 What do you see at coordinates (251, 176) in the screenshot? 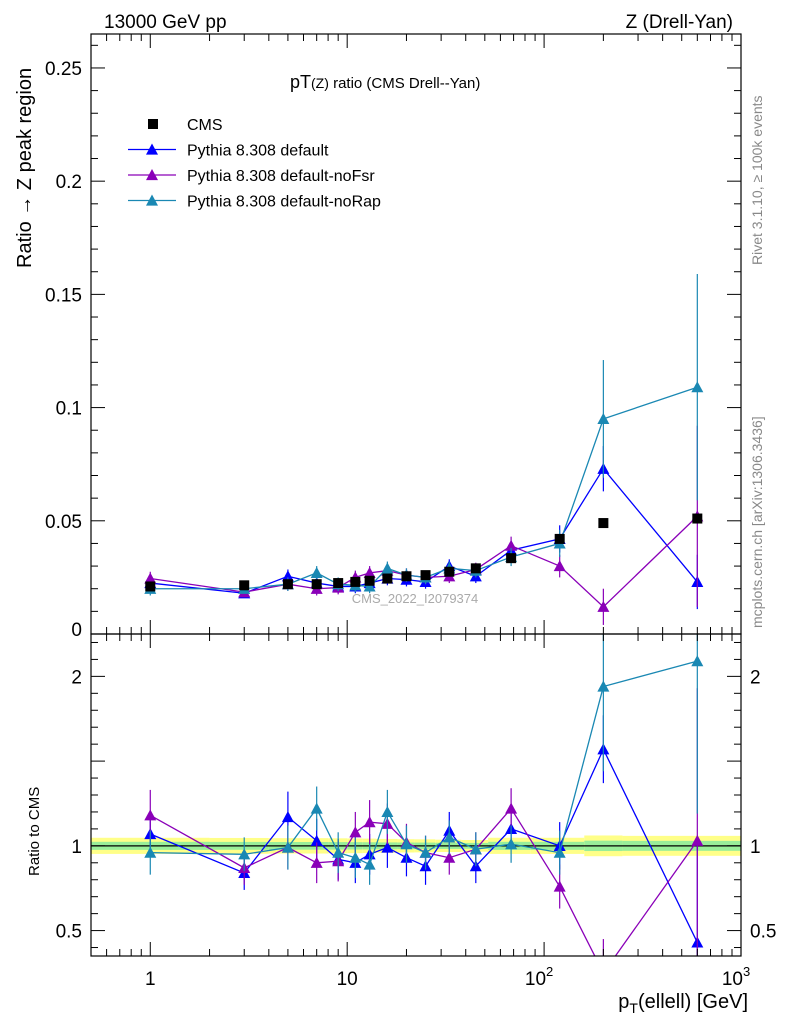
I see `legend-entry-noFsr: Pythia 8.308 default-noFsr` at bounding box center [251, 176].